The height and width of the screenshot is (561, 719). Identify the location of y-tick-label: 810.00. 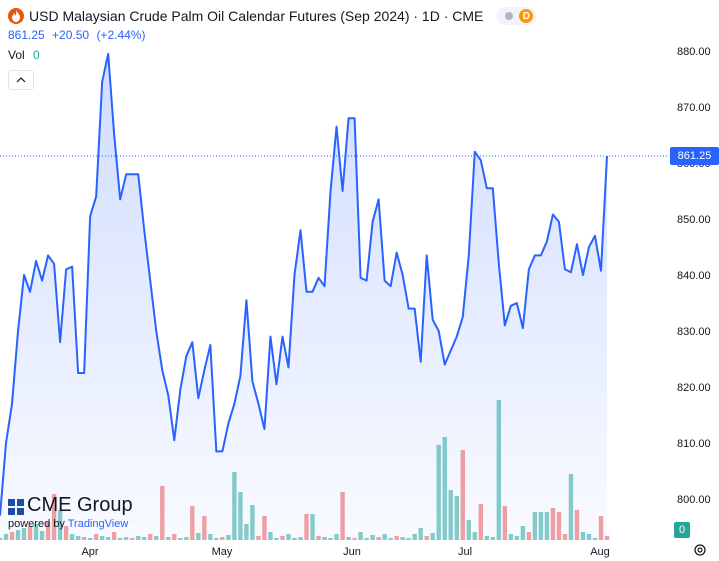
(694, 444).